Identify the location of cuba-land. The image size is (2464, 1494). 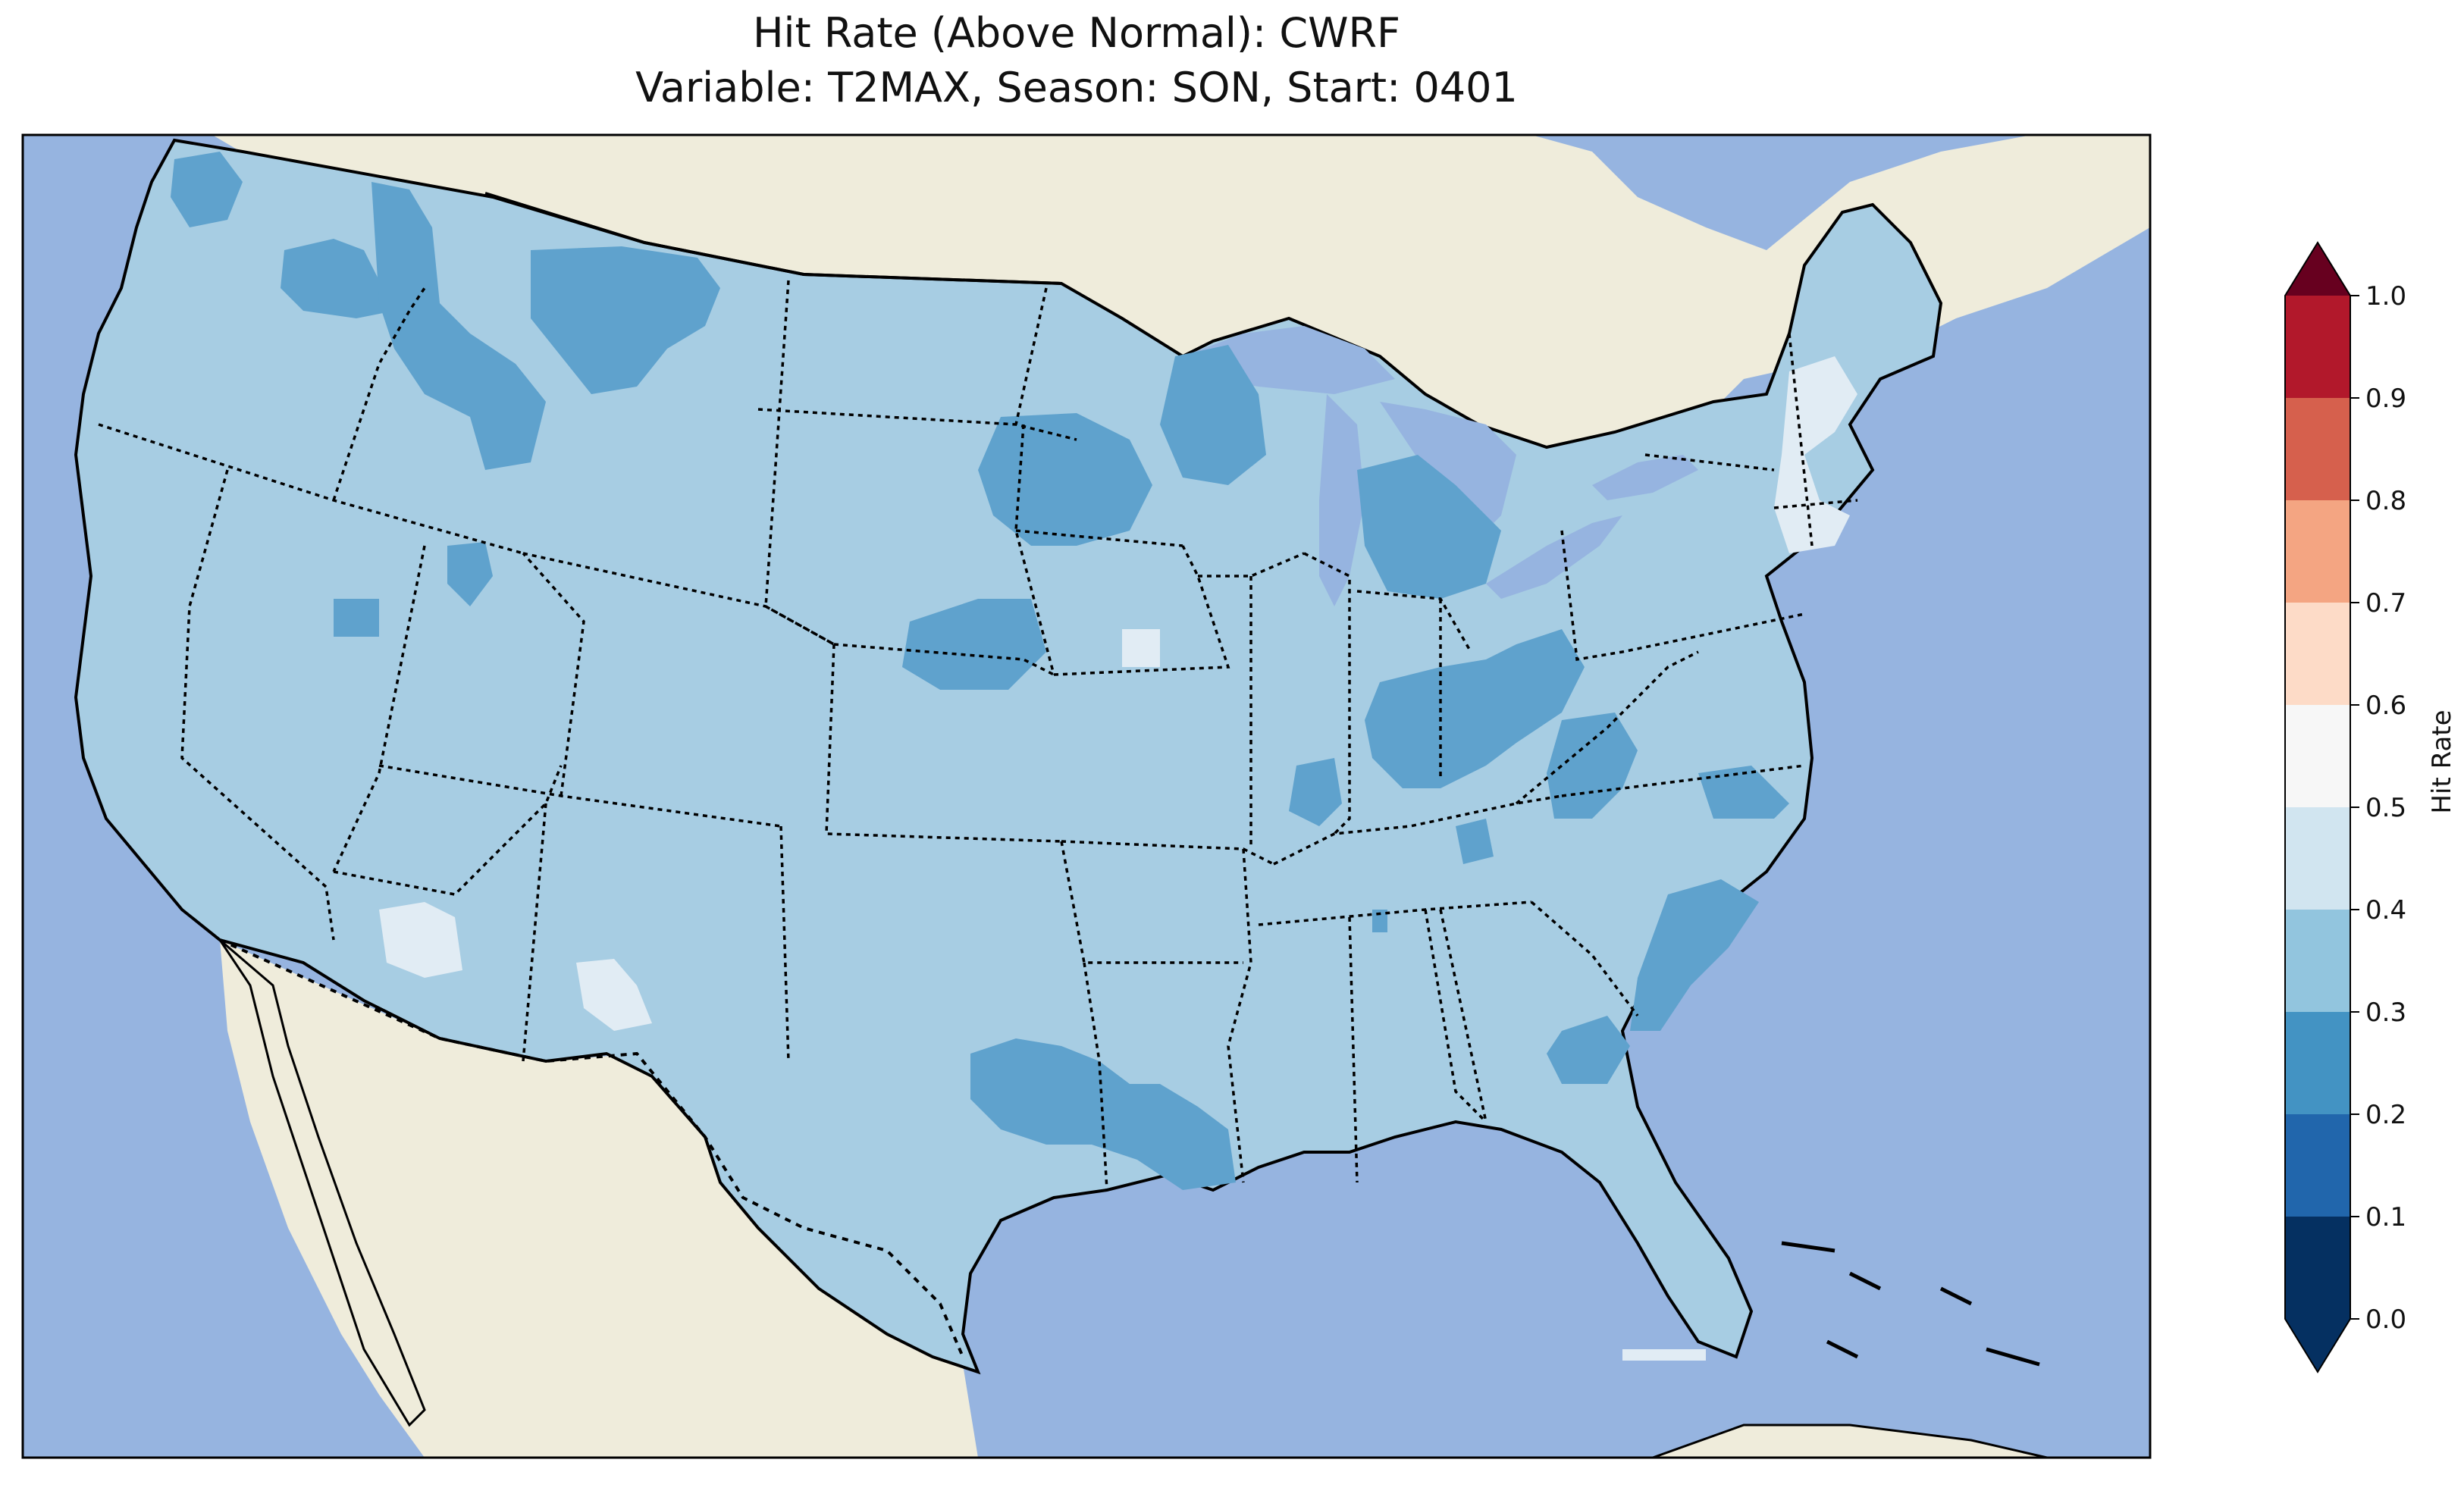
(1850, 1441).